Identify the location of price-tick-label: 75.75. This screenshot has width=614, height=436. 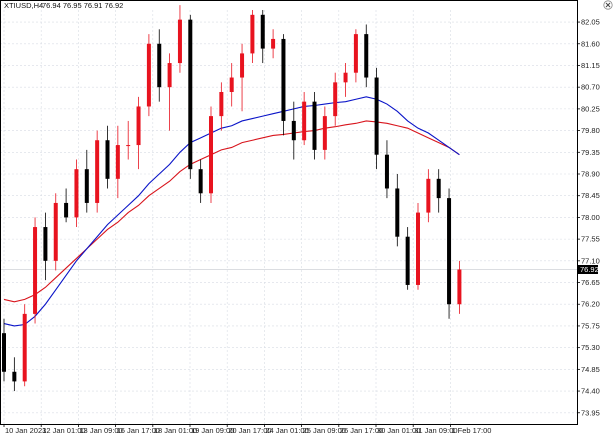
(590, 325).